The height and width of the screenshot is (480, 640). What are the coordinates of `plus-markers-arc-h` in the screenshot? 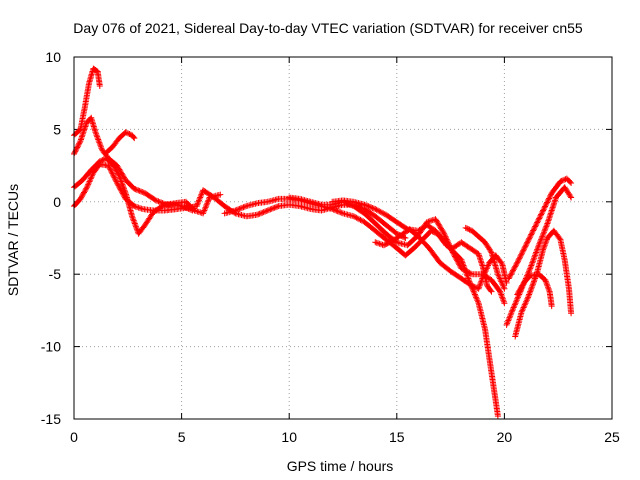 It's located at (415, 308).